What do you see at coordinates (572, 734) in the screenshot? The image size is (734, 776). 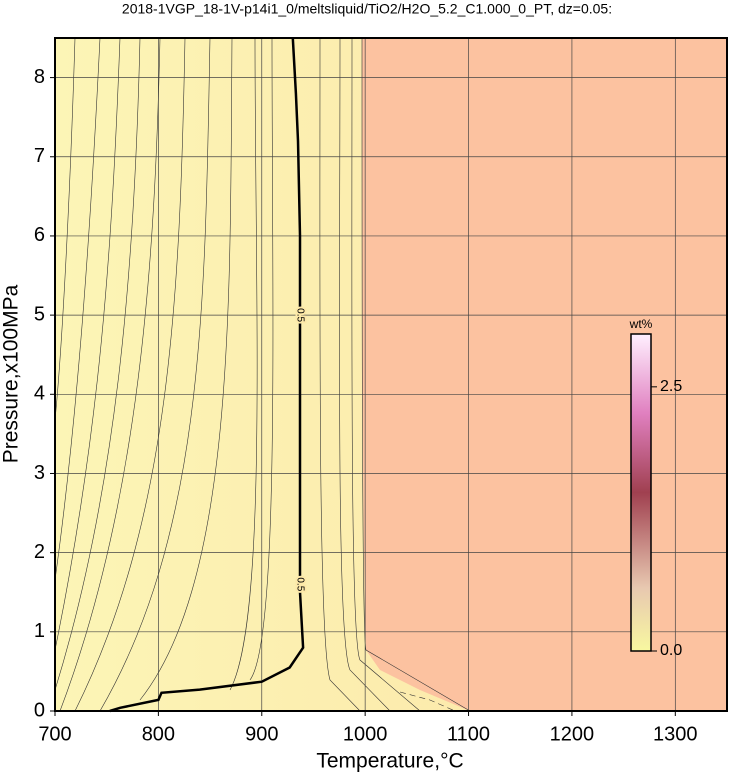 I see `x-tick-label: 1200` at bounding box center [572, 734].